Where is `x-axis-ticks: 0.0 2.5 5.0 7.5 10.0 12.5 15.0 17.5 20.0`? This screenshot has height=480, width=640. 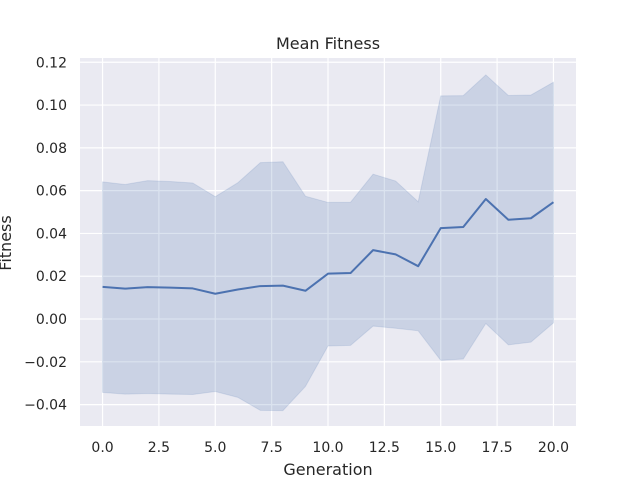
x-axis-ticks: 0.0 2.5 5.0 7.5 10.0 12.5 15.0 17.5 20.0 is located at coordinates (330, 448).